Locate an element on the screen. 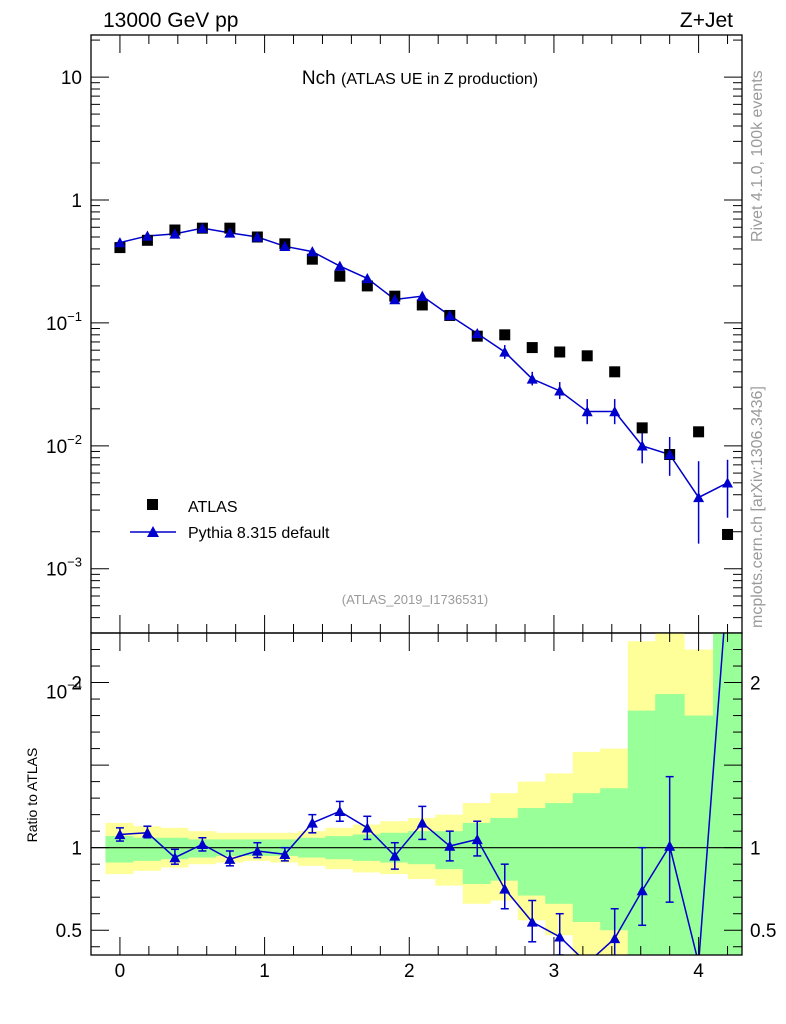  legend-atlas-marker is located at coordinates (152, 504).